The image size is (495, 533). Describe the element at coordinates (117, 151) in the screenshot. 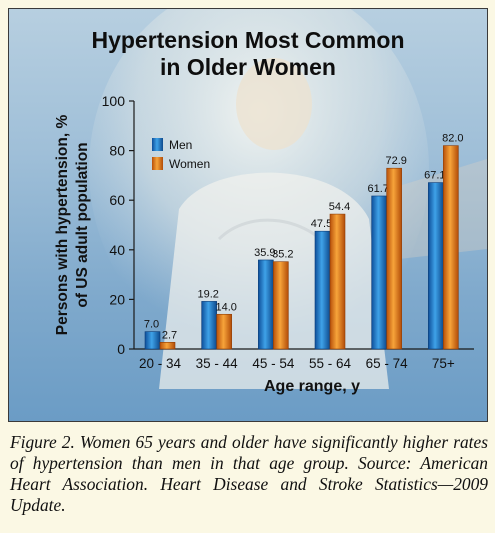

I see `y-tick-label: 80` at that location.